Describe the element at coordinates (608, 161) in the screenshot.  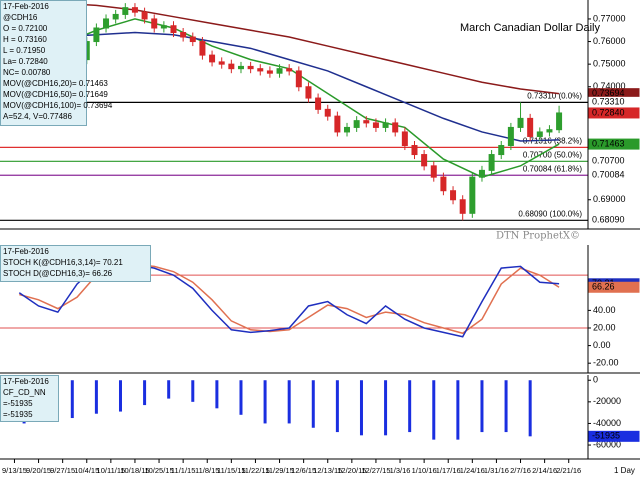
I see `price-label: 0.70700` at that location.